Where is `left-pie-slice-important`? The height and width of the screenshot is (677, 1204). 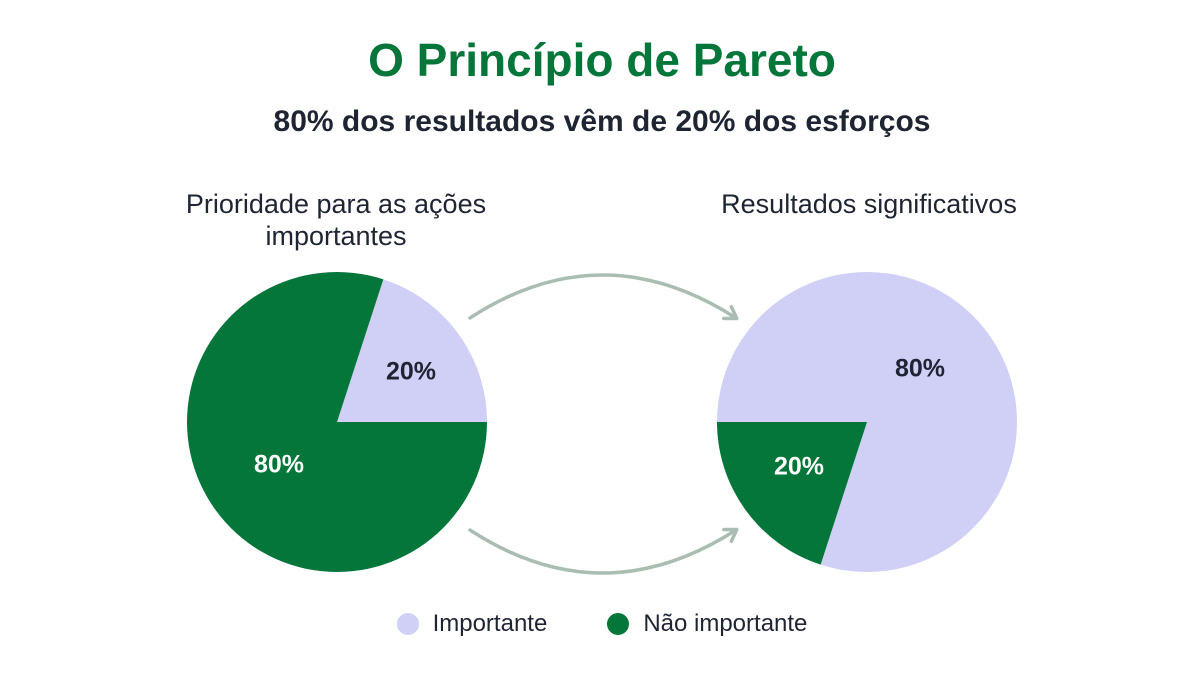 left-pie-slice-important is located at coordinates (412, 350).